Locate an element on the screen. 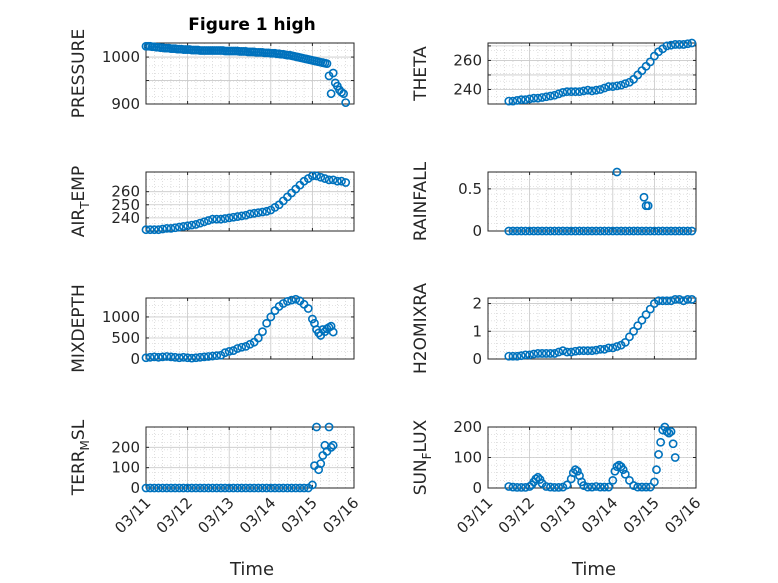 This screenshot has width=778, height=583. y-tick-label: 500 is located at coordinates (125, 338).